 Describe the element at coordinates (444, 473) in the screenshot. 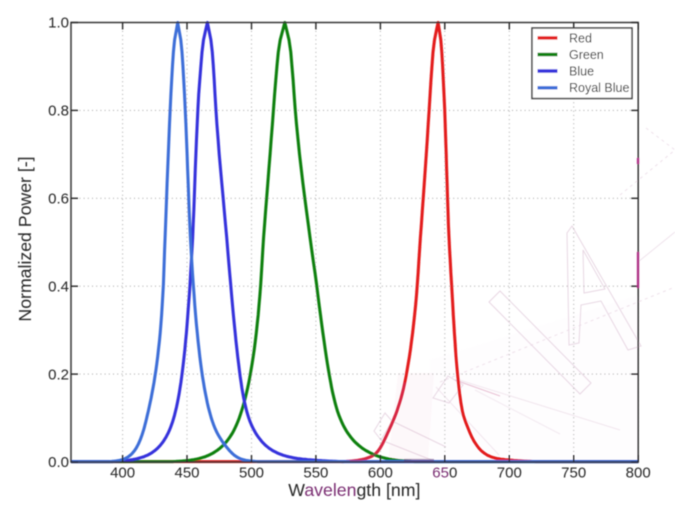

I see `svg-text: 650` at that location.